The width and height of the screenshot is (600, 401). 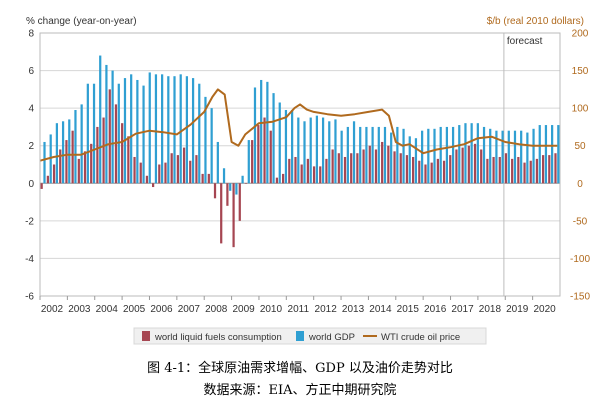 I want to click on x-tick-label: 2013, so click(x=353, y=309).